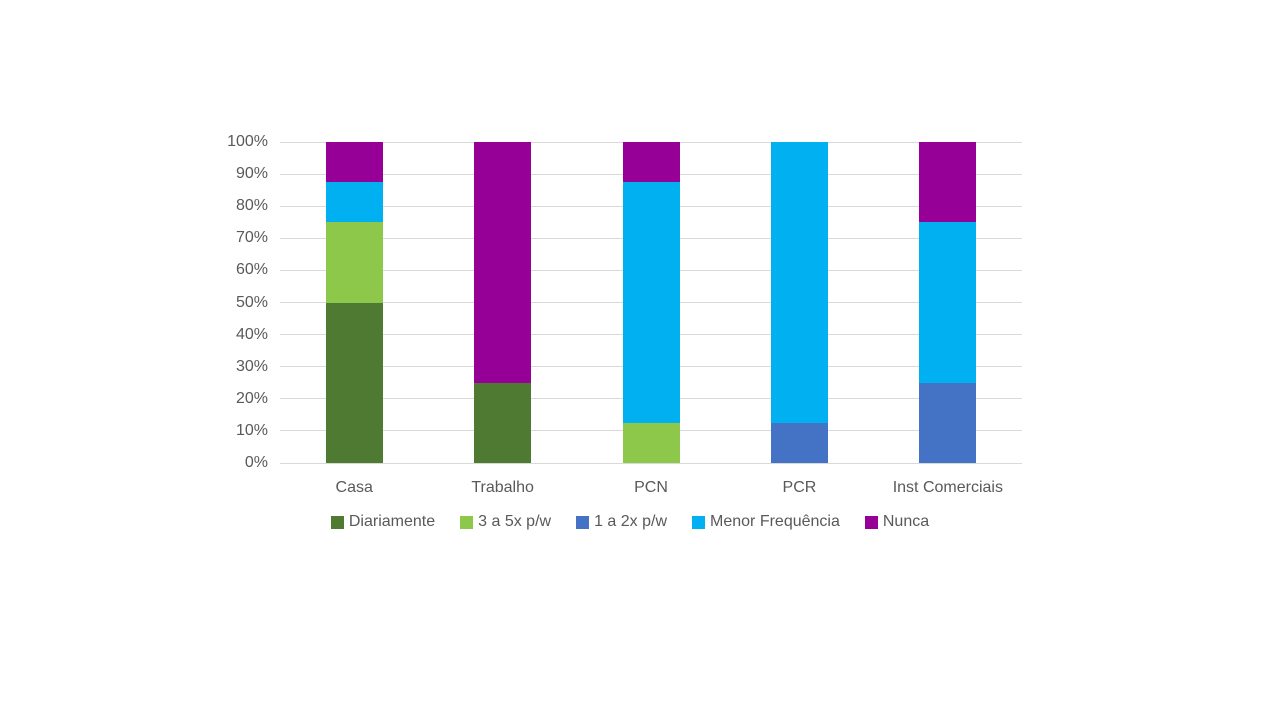 This screenshot has width=1280, height=720. I want to click on bar-segment-casa-3-a-5x-p-w, so click(354, 262).